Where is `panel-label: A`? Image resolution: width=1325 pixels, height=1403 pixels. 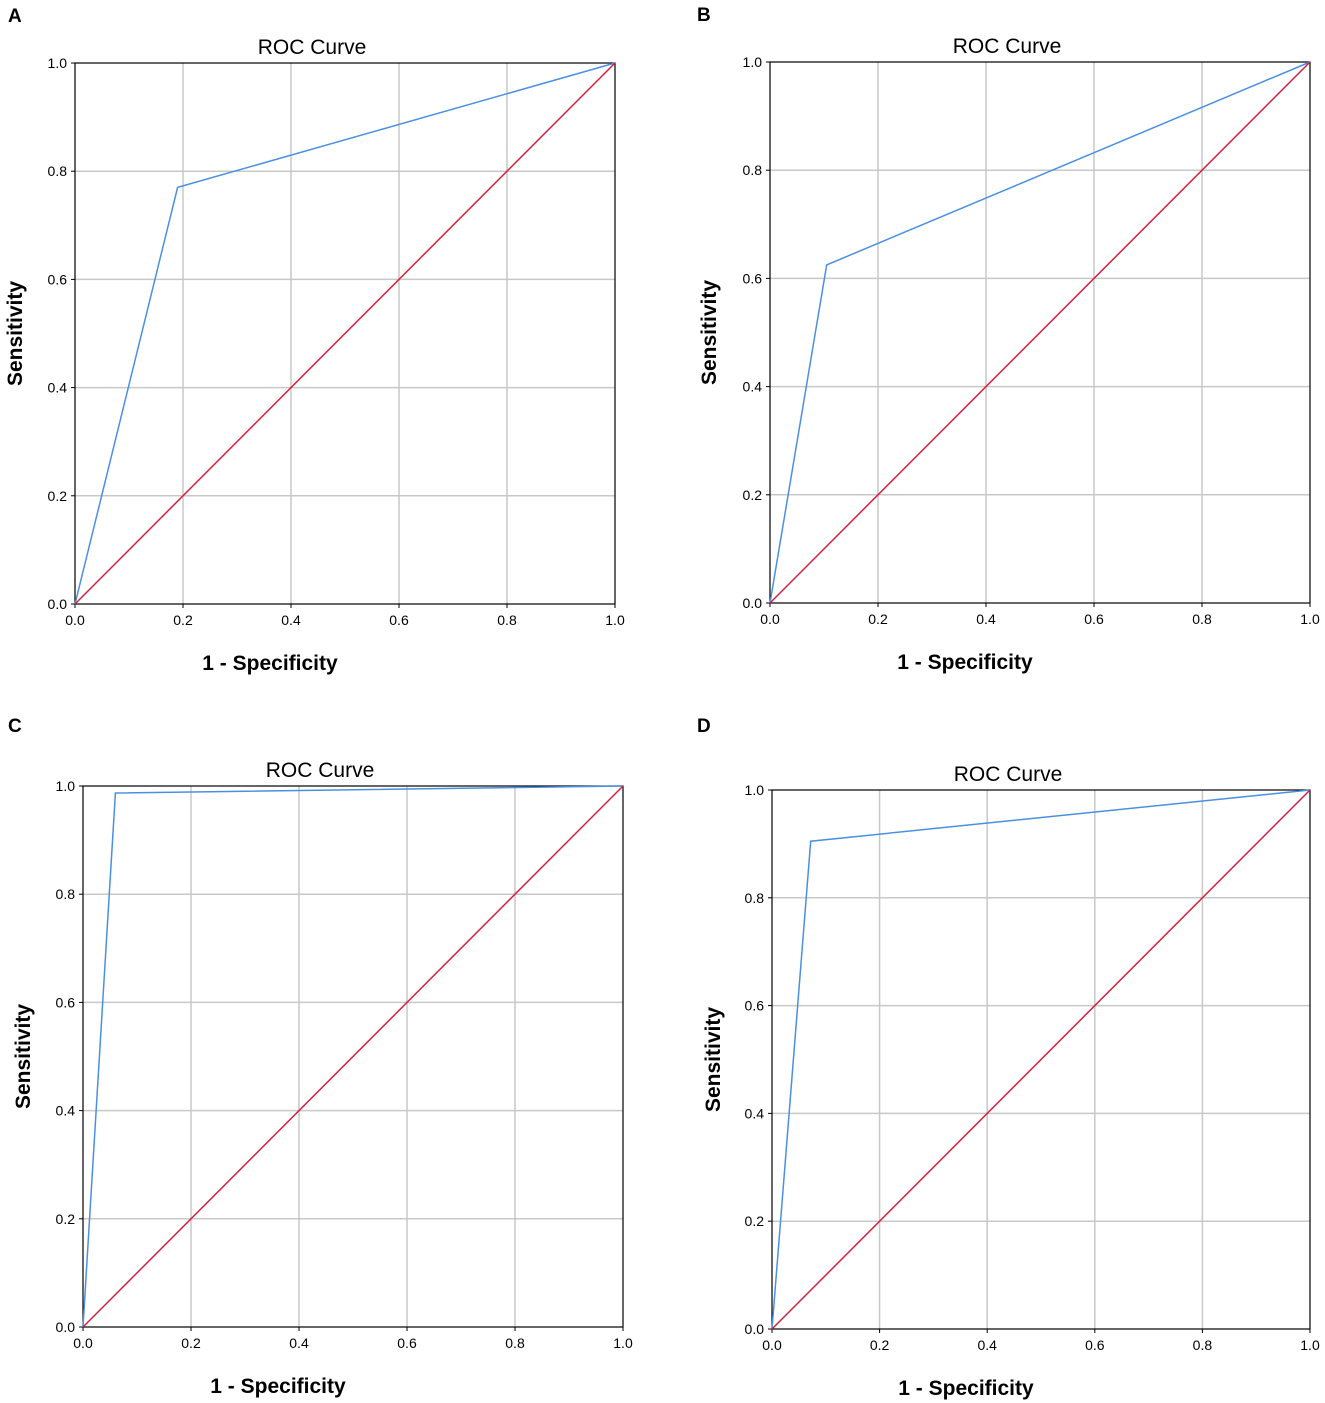
panel-label: A is located at coordinates (15, 16).